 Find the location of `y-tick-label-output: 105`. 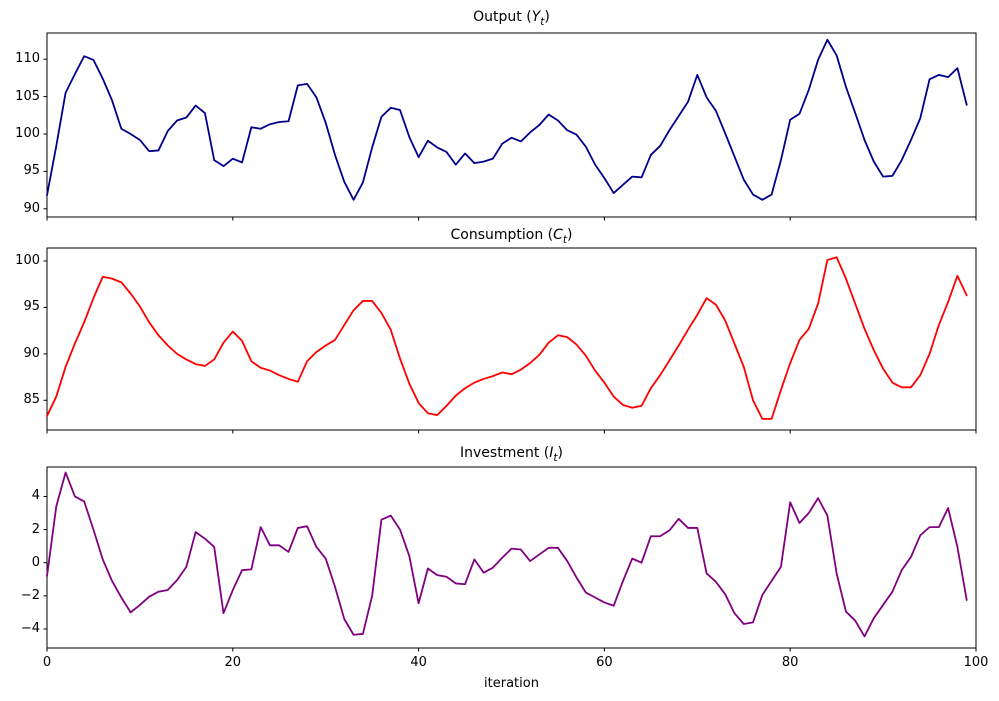

y-tick-label-output: 105 is located at coordinates (27, 96).